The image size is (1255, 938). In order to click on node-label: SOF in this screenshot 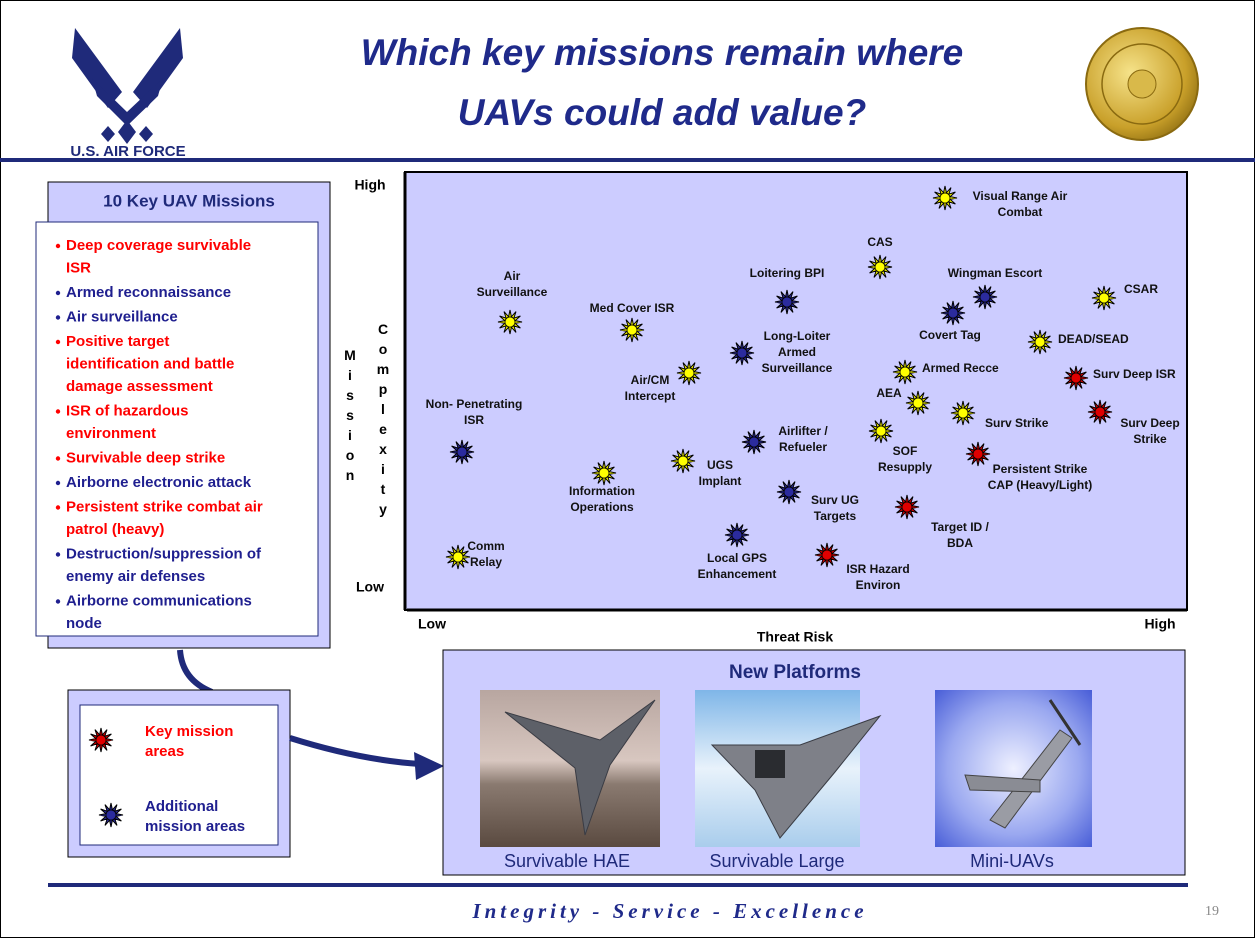, I will do `click(905, 451)`.